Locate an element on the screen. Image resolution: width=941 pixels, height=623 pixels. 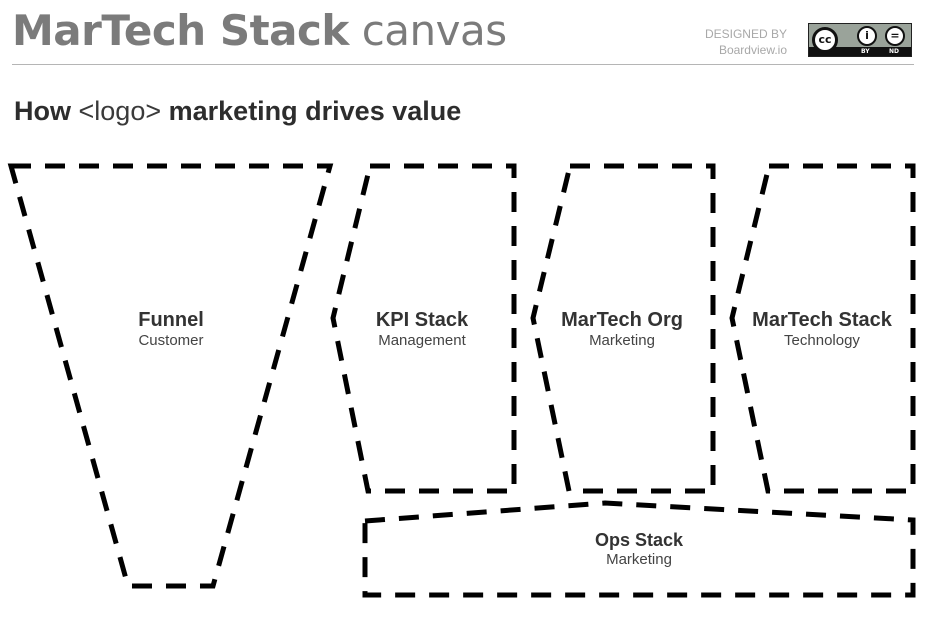
license-strip is located at coordinates (860, 51).